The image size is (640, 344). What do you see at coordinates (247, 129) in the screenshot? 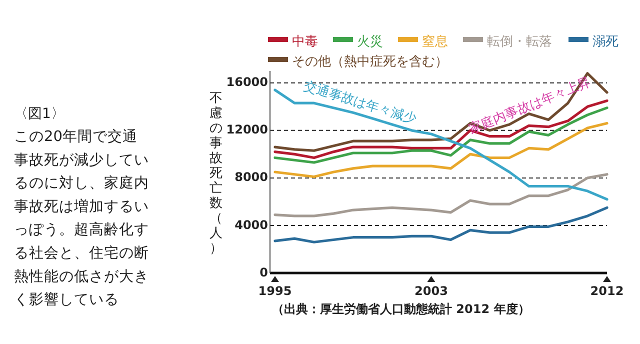
I see `y-tick-label: 12000` at bounding box center [247, 129].